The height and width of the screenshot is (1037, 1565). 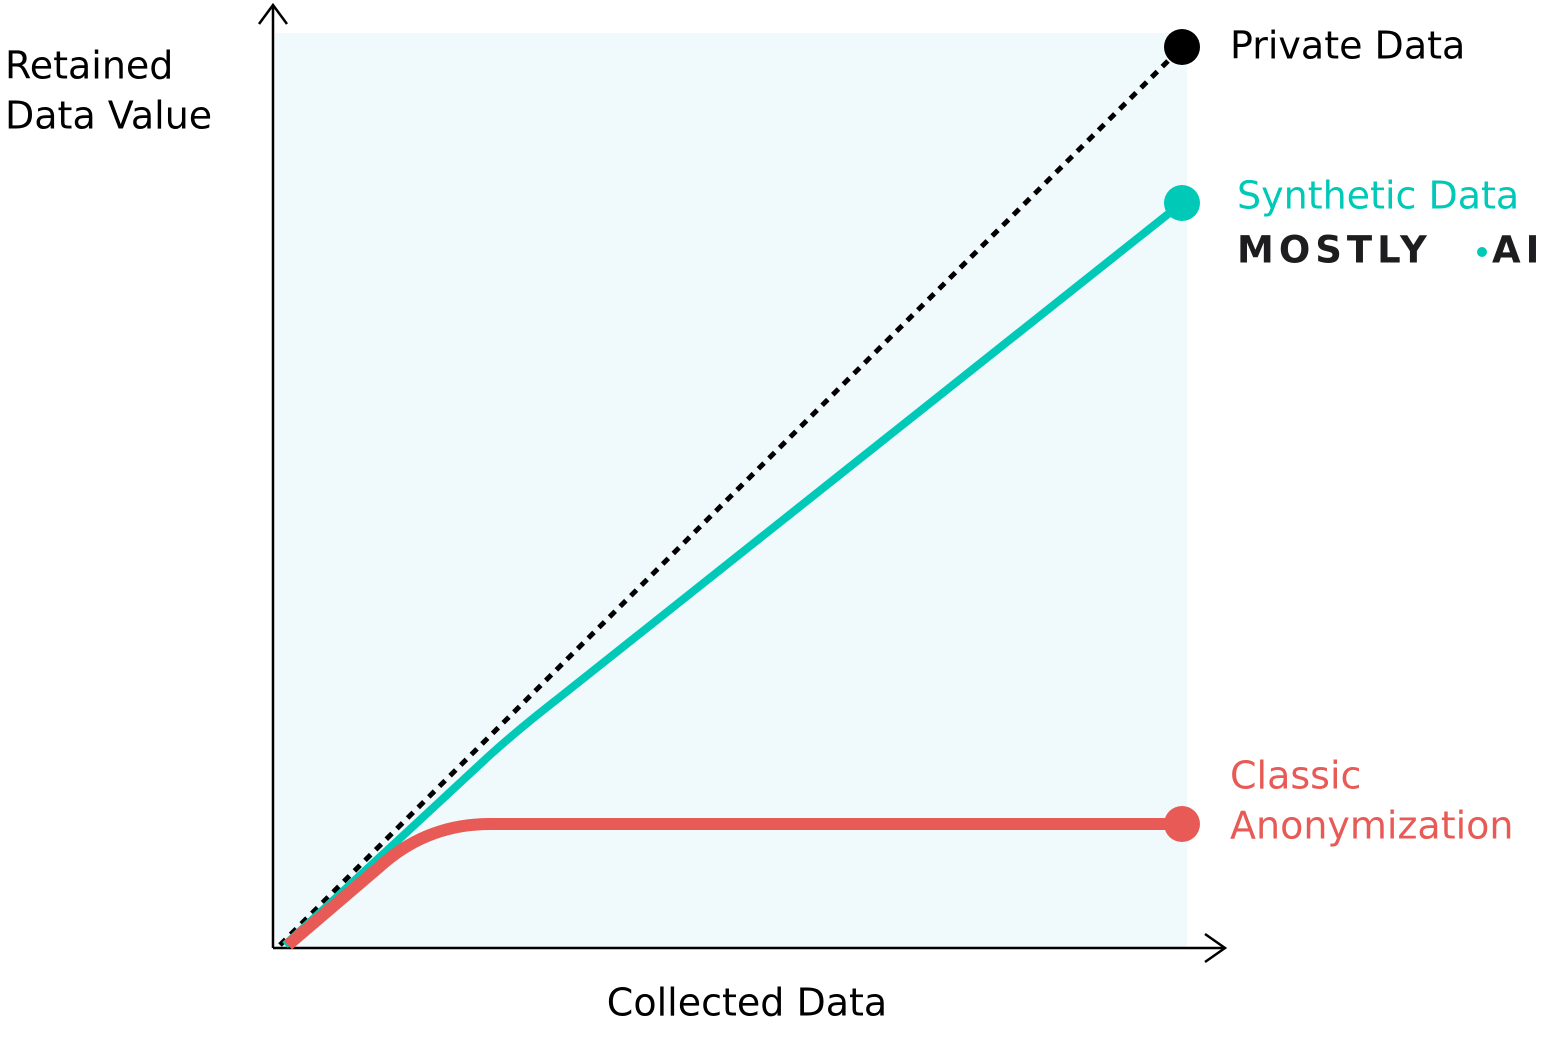 I want to click on y-axis-label: Retained, so click(x=89, y=66).